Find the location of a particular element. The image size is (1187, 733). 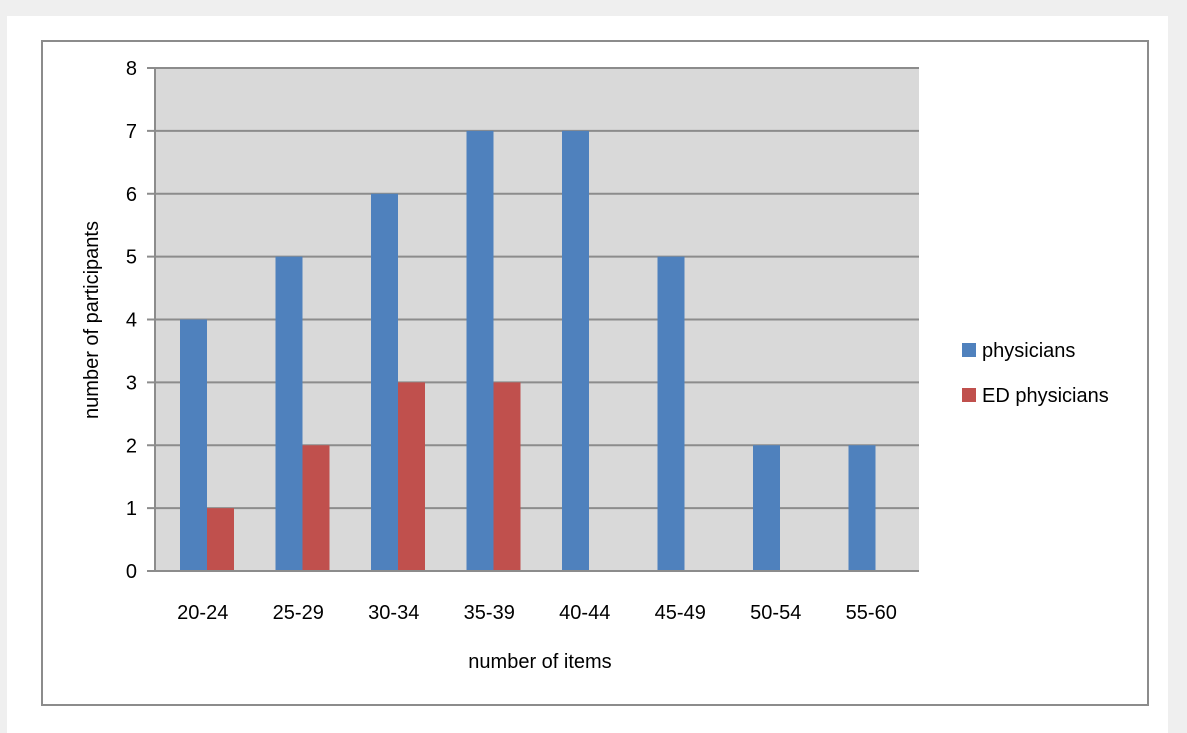

x-tick-label: 55-60 is located at coordinates (871, 613).